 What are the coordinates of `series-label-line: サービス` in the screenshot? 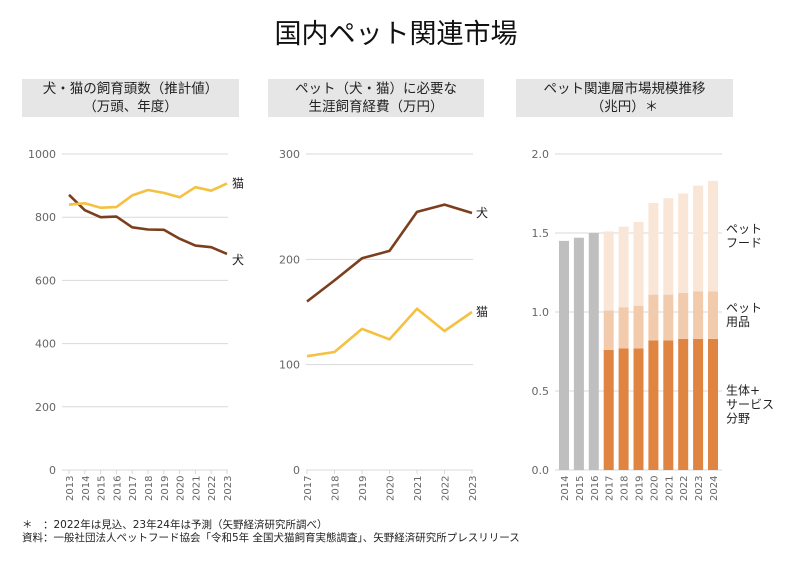 It's located at (750, 404).